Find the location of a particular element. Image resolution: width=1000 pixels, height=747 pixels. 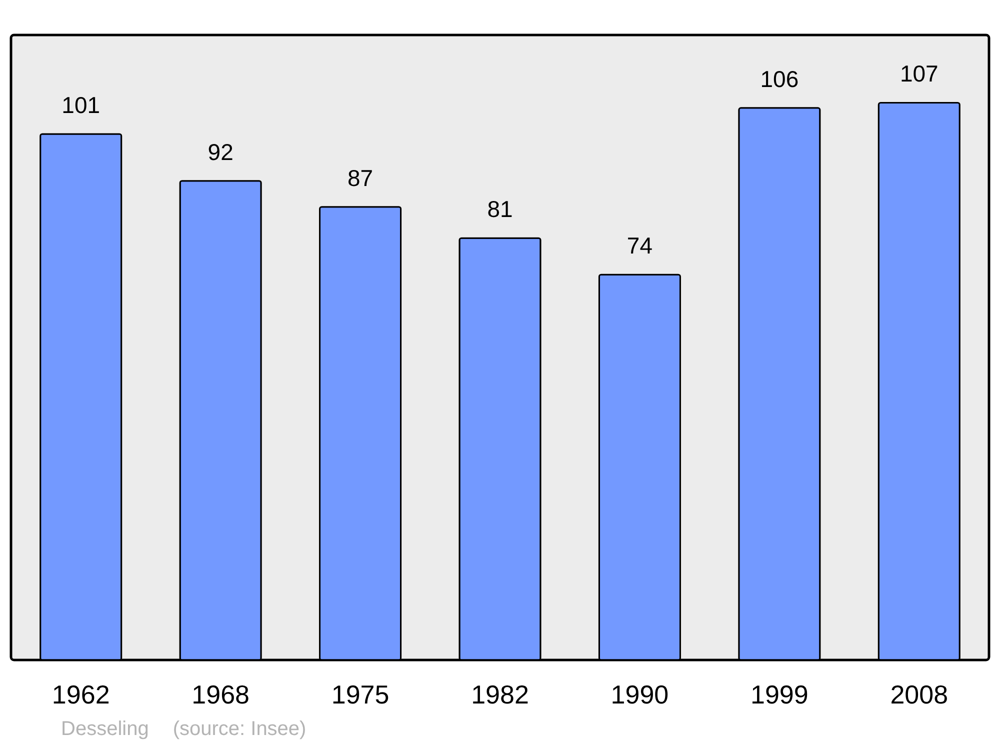

x-tick-label: 2008 is located at coordinates (919, 695).